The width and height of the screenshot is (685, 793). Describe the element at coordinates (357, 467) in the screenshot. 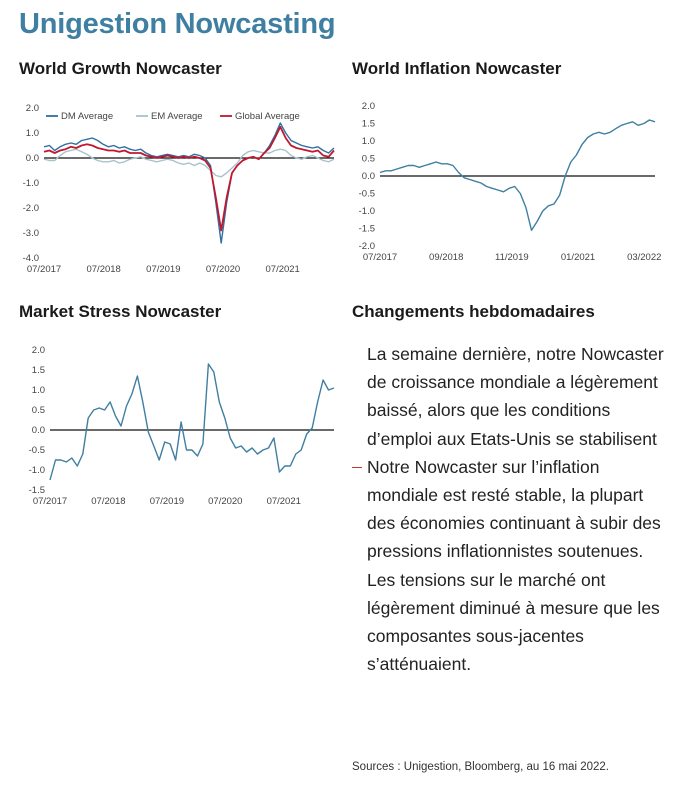

I see `bullet-dash` at that location.